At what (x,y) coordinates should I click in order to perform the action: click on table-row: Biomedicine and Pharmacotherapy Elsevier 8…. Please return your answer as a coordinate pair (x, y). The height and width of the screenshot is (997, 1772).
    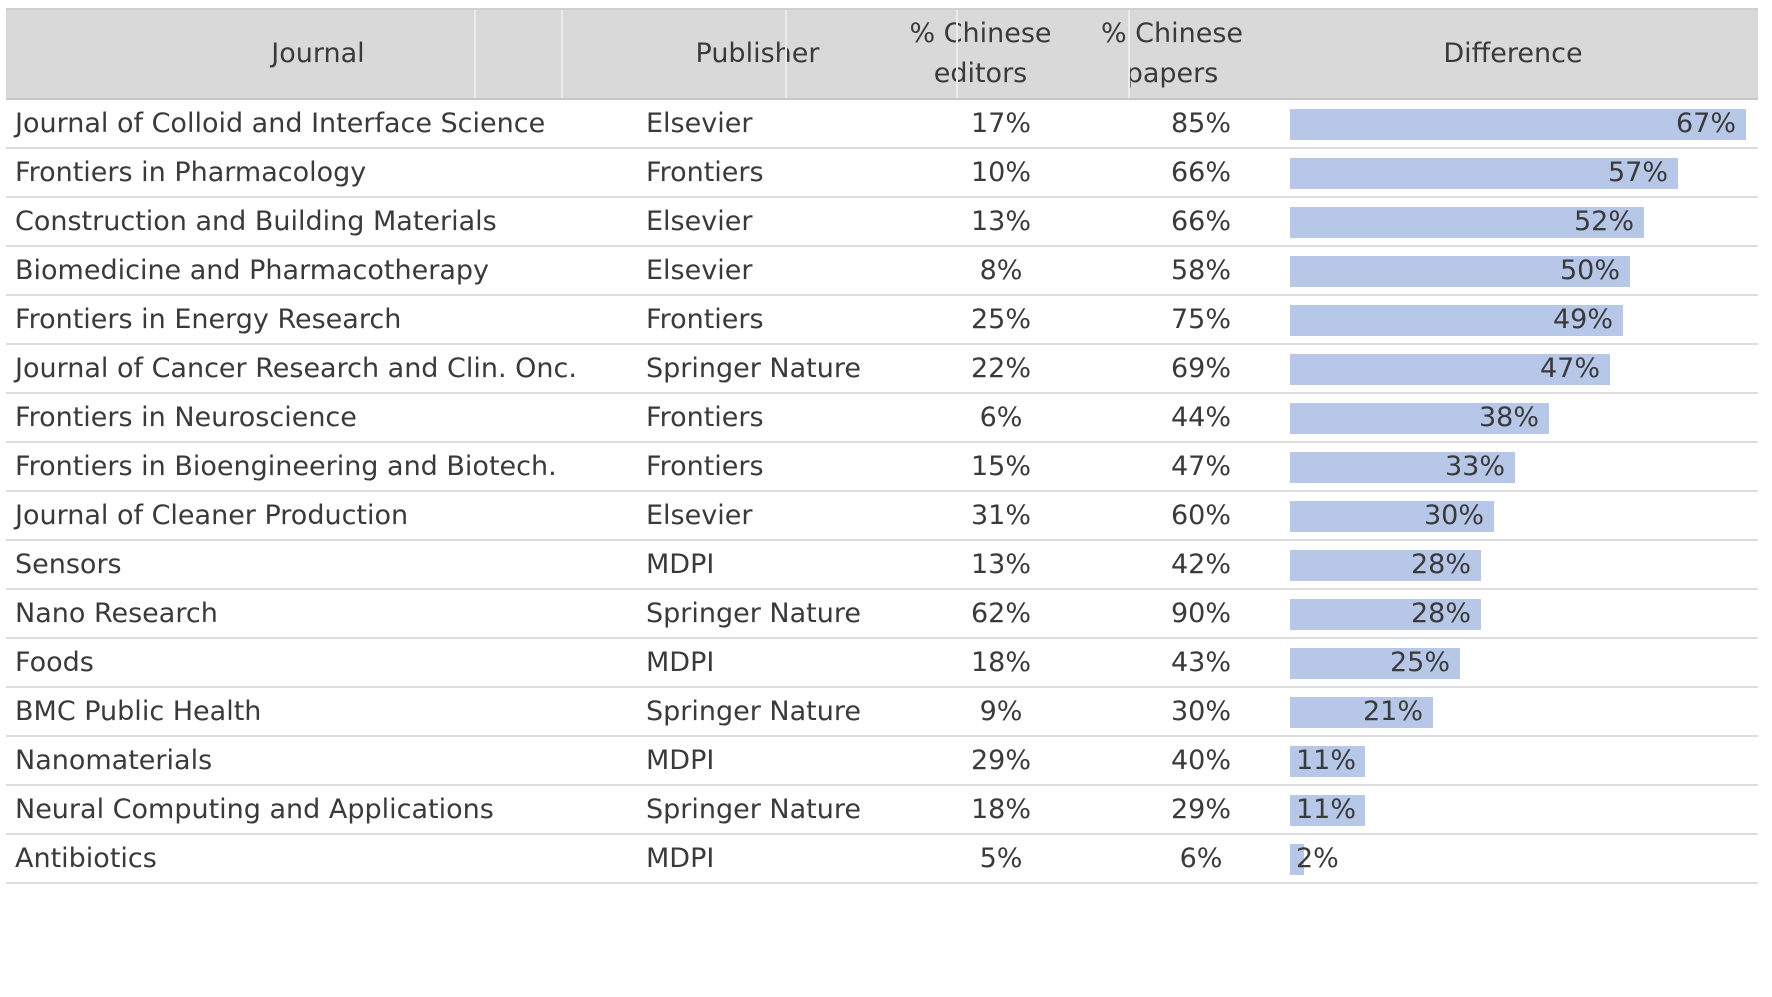
    Looking at the image, I should click on (882, 271).